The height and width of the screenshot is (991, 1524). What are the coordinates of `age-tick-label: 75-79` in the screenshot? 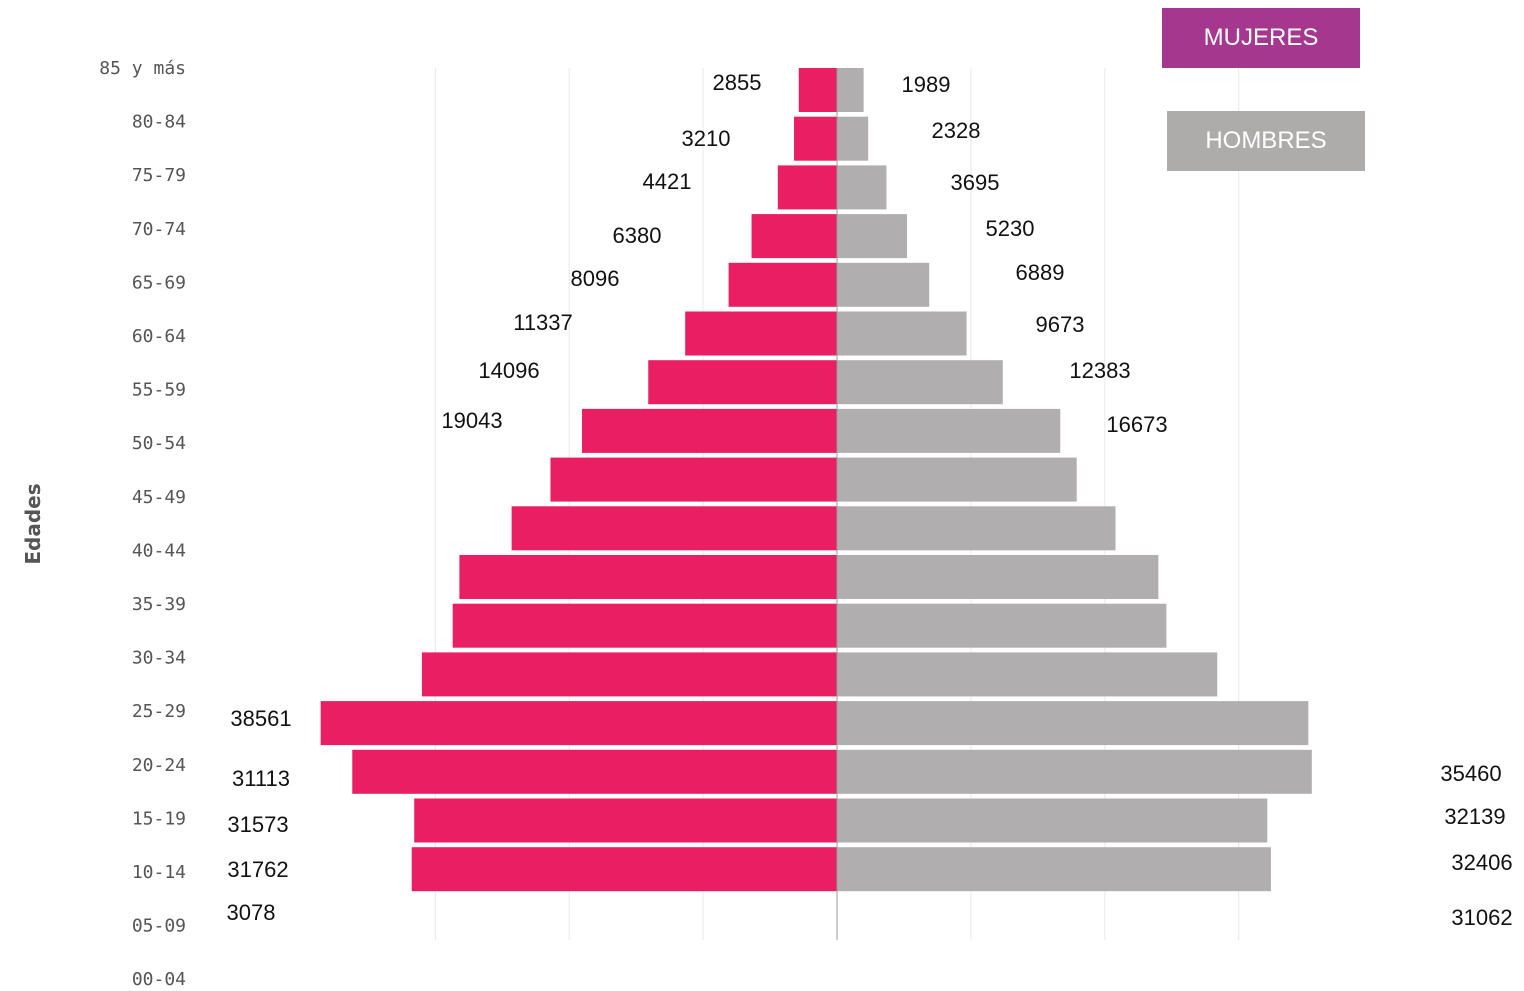 It's located at (159, 175).